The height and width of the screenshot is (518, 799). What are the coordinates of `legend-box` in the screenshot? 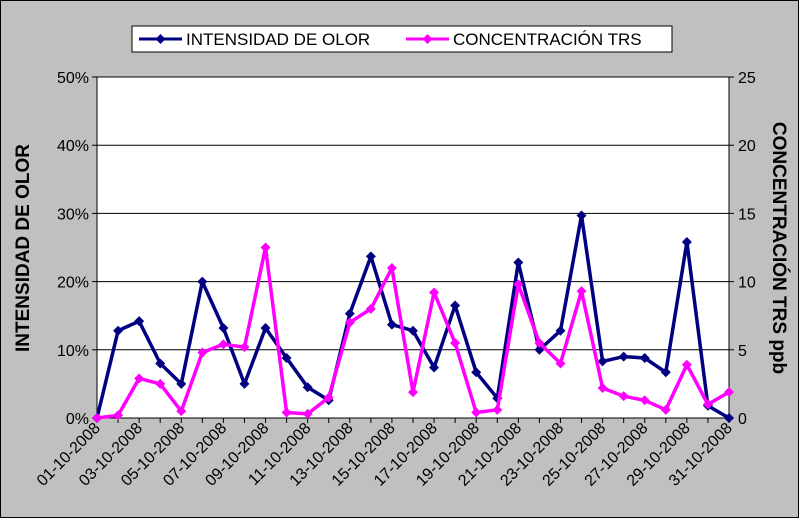 It's located at (402, 39).